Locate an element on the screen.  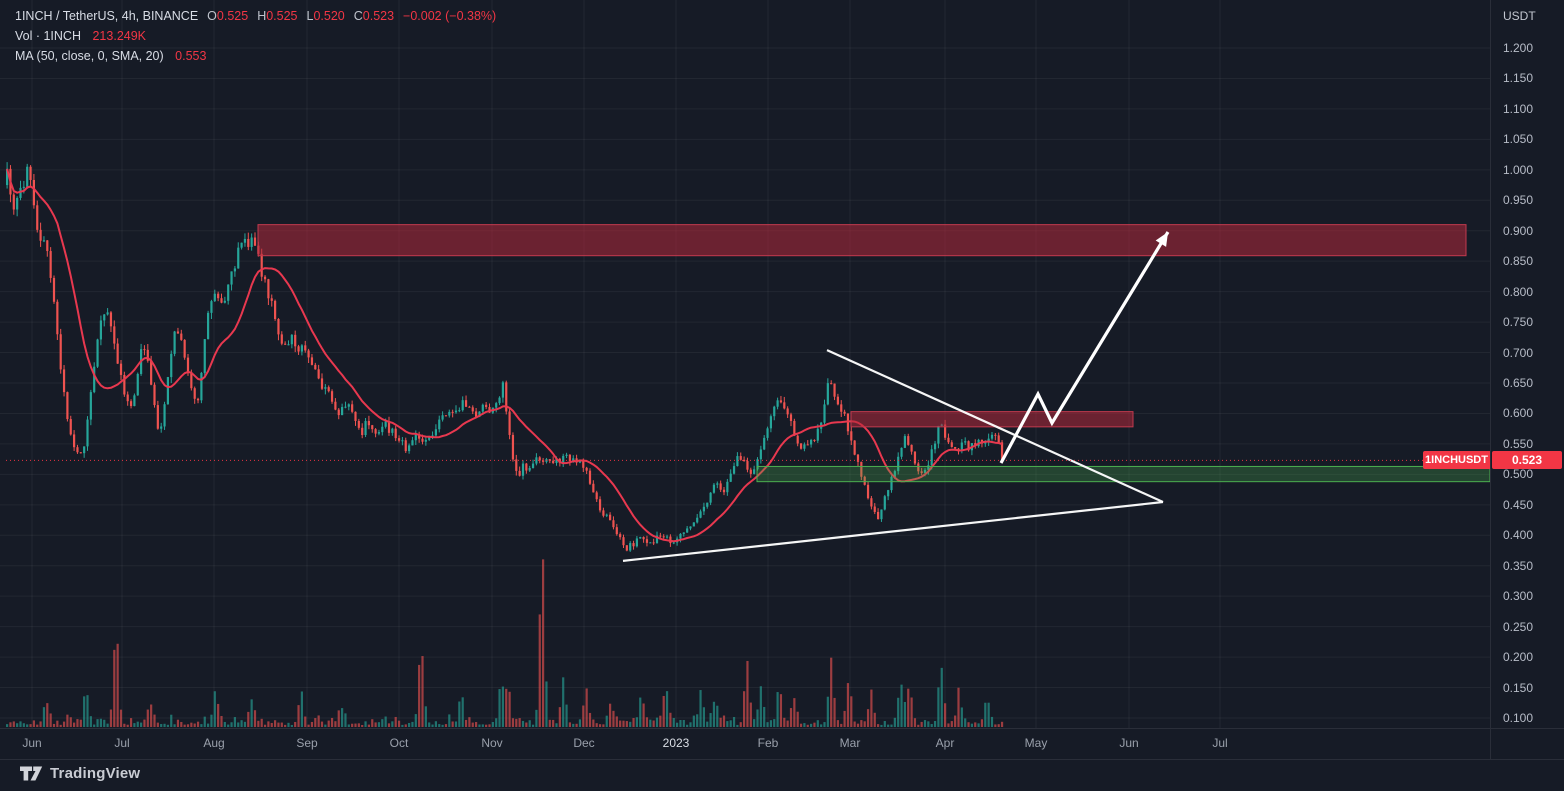
price-axis-label: 1.000 is located at coordinates (1518, 169).